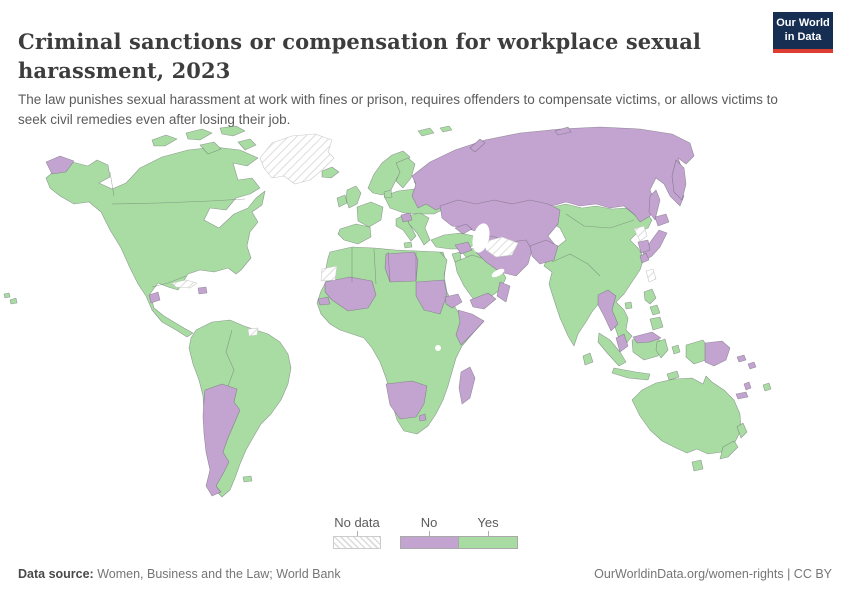 This screenshot has width=850, height=600. I want to click on map-region-falklands, so click(247, 479).